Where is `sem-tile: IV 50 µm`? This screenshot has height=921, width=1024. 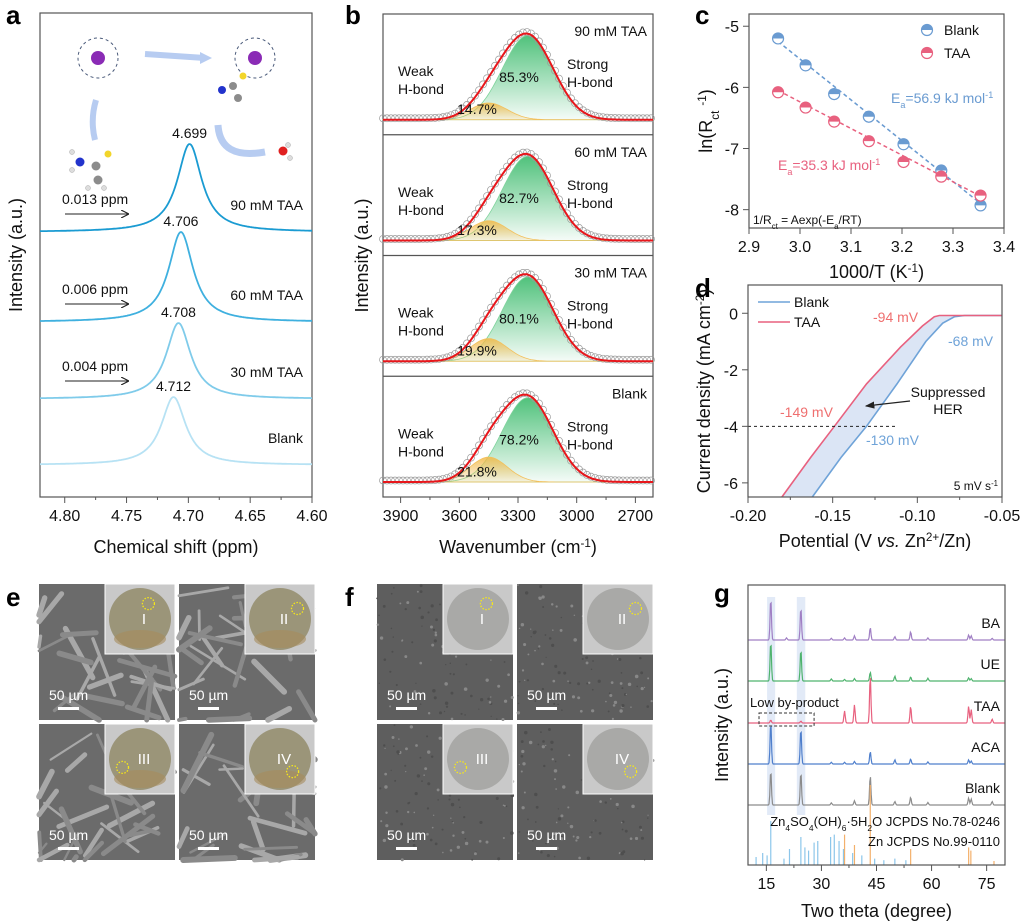
sem-tile: IV 50 µm is located at coordinates (586, 792).